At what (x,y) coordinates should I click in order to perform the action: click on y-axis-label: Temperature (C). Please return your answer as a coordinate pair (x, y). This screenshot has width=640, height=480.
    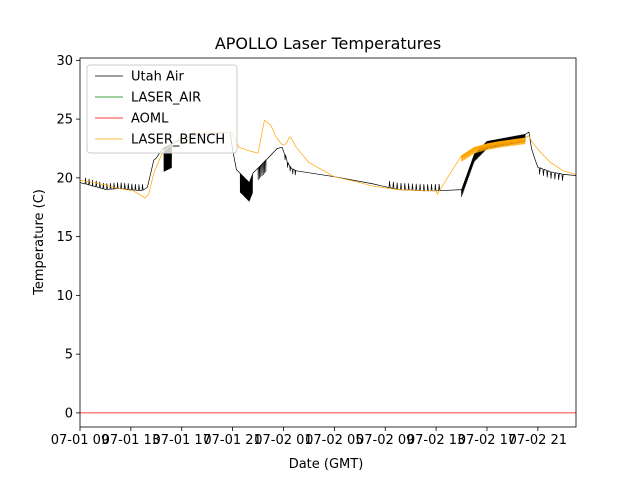
    Looking at the image, I should click on (39, 242).